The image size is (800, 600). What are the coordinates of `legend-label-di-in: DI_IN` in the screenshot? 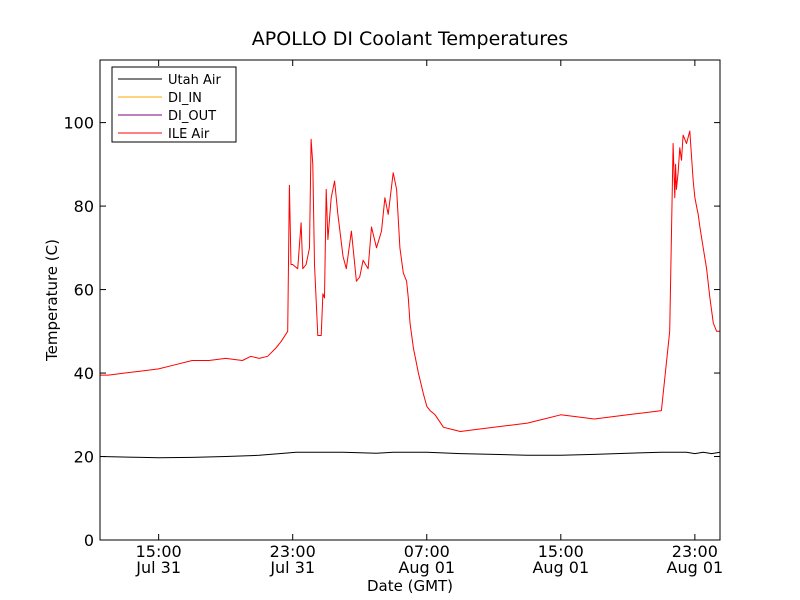 It's located at (185, 98).